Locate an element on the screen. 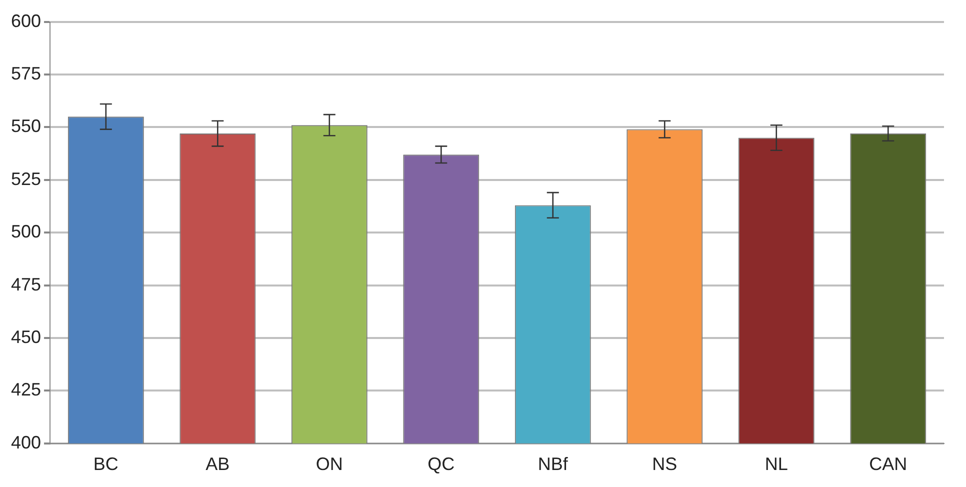  y-tick-label: 450 is located at coordinates (26, 336).